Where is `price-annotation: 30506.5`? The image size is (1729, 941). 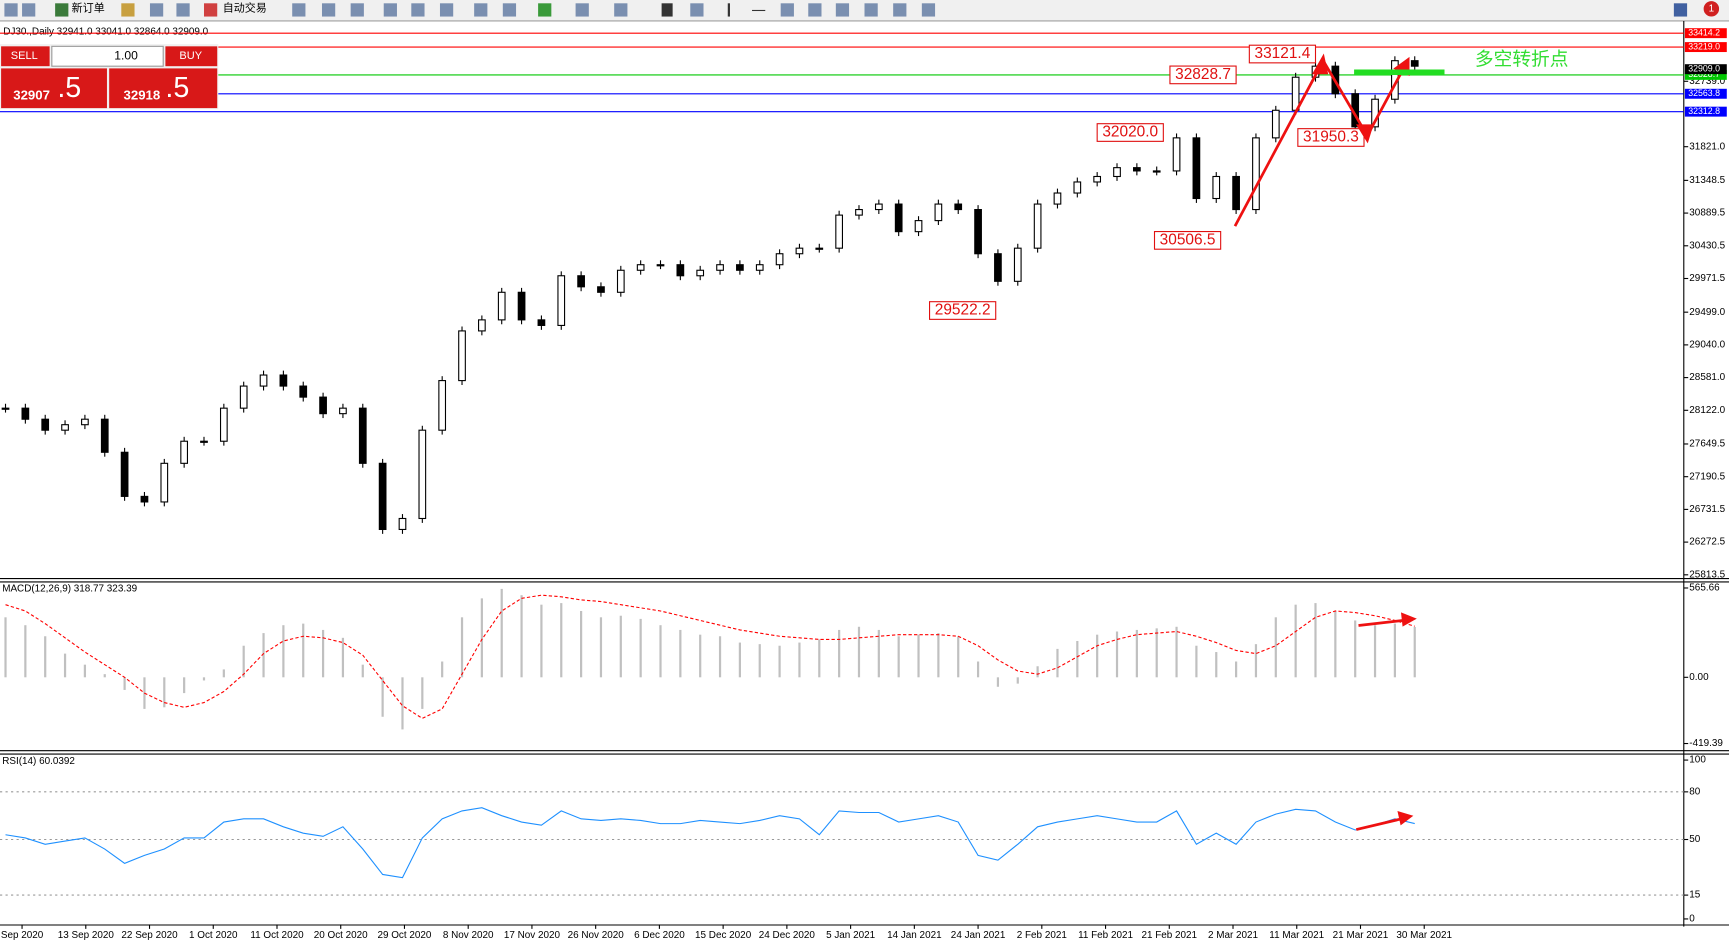
price-annotation: 30506.5 is located at coordinates (1187, 240).